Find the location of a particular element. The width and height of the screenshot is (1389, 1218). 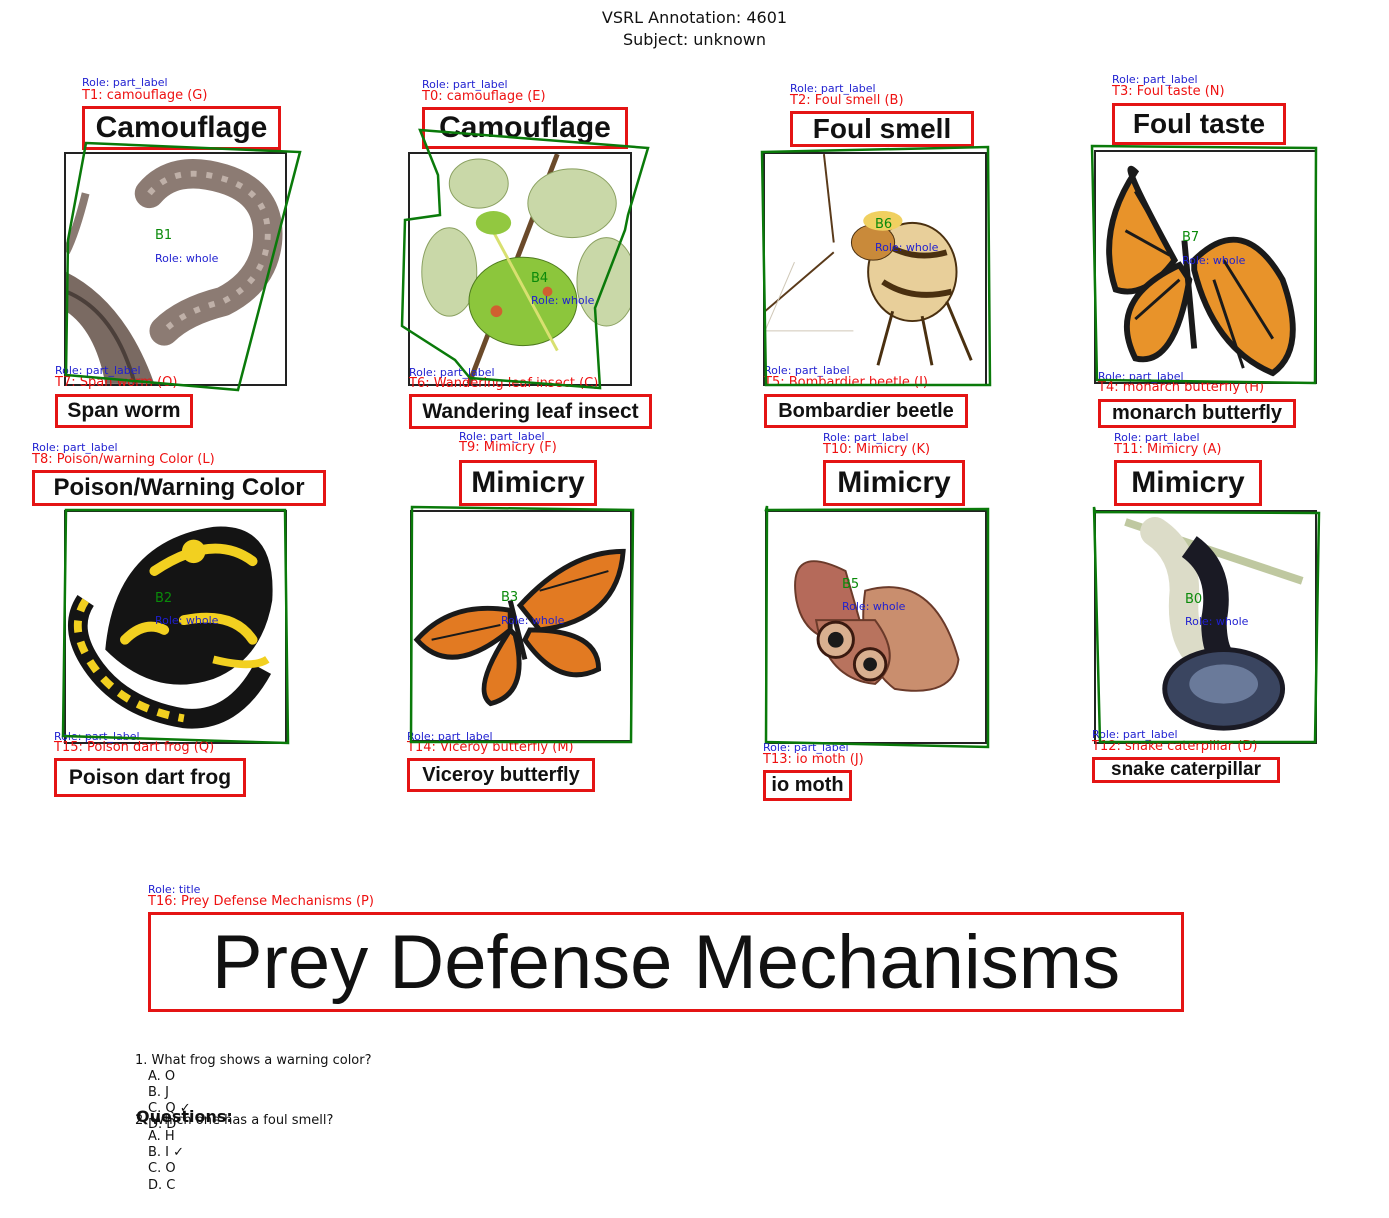

question-2-option: D. C is located at coordinates (162, 1185).